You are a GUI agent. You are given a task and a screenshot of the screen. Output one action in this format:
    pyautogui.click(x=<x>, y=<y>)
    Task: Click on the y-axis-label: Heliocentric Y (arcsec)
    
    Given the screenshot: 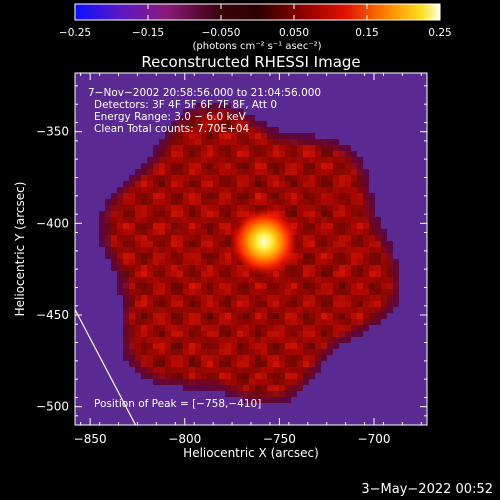 What is the action you would take?
    pyautogui.click(x=20, y=249)
    